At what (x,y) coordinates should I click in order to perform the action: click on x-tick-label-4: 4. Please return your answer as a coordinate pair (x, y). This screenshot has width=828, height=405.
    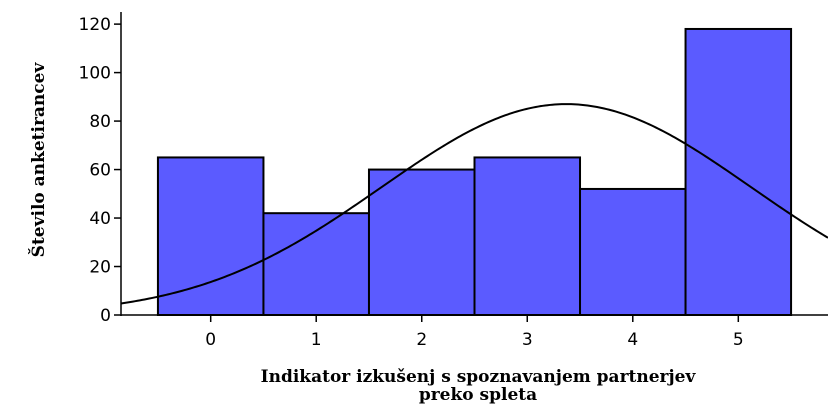
    Looking at the image, I should click on (632, 340).